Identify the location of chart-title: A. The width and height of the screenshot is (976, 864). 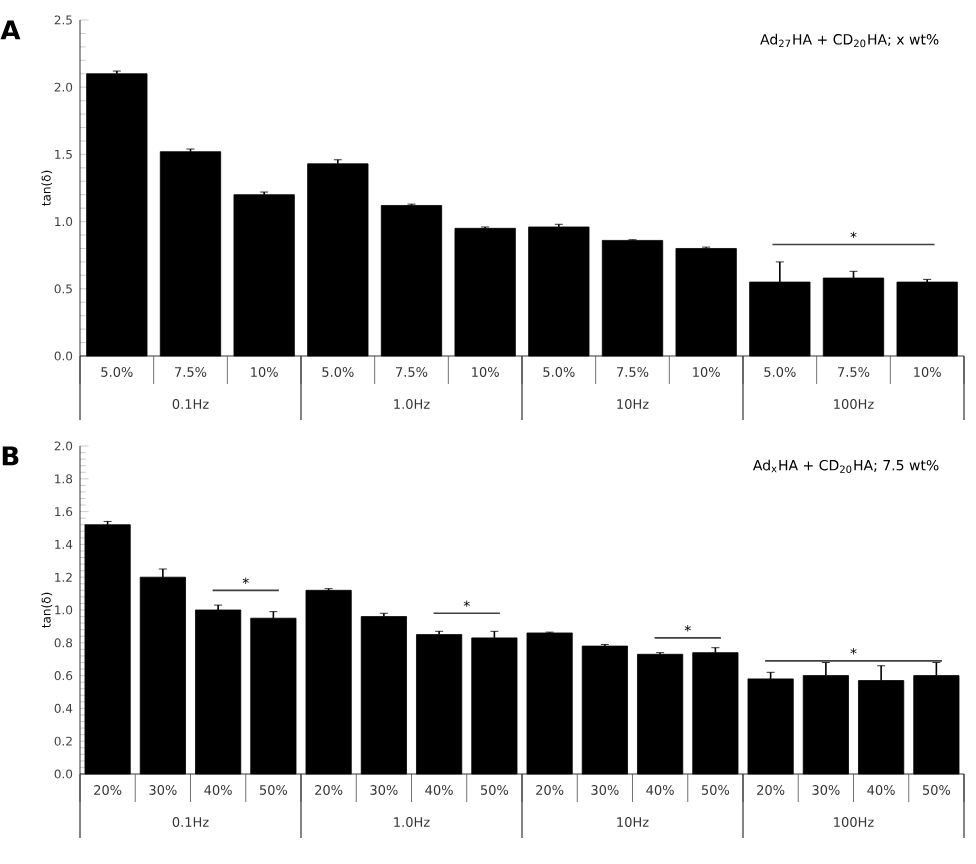
(10, 30).